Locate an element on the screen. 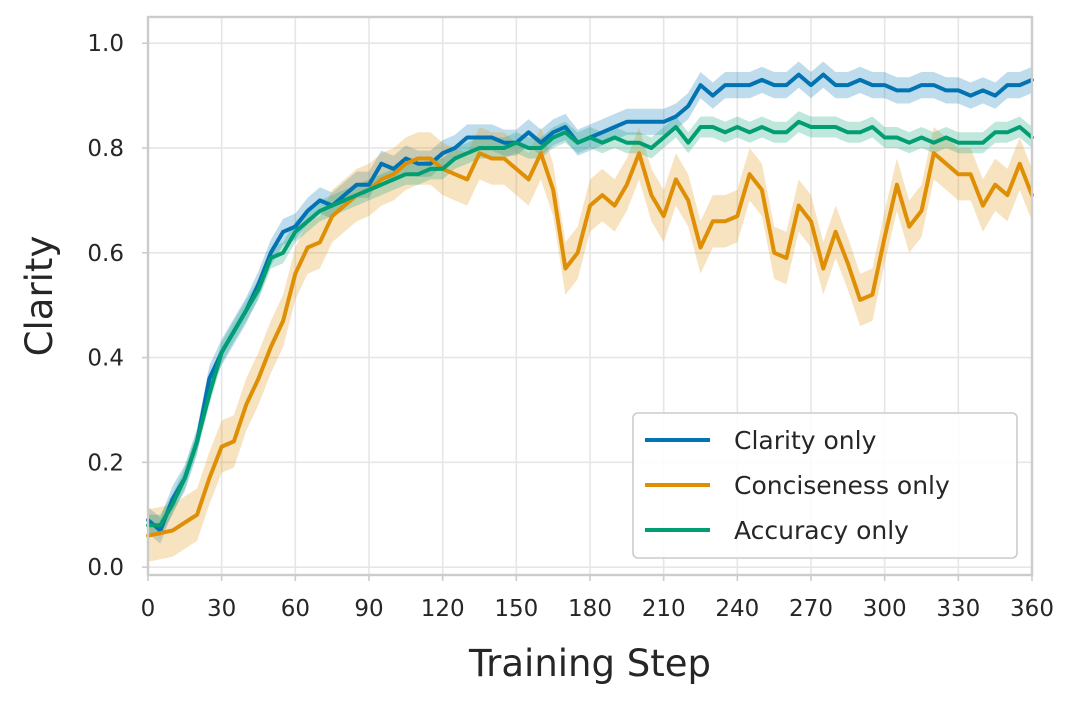 The image size is (1081, 704). y-tick-label: 0.6 is located at coordinates (105, 254).